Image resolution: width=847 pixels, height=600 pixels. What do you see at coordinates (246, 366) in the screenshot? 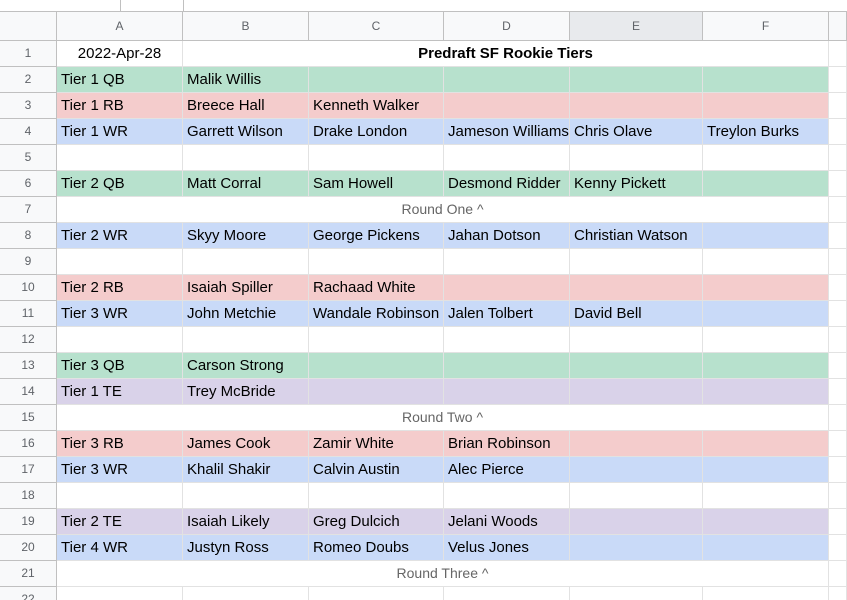
I see `cell: Carson Strong` at bounding box center [246, 366].